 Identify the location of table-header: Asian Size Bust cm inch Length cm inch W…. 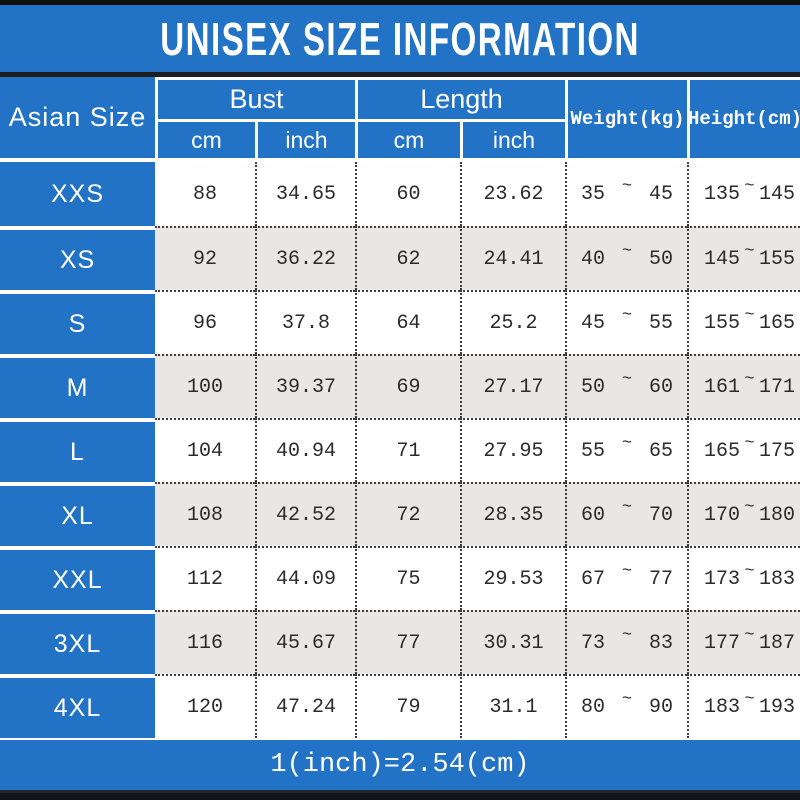
(400, 119).